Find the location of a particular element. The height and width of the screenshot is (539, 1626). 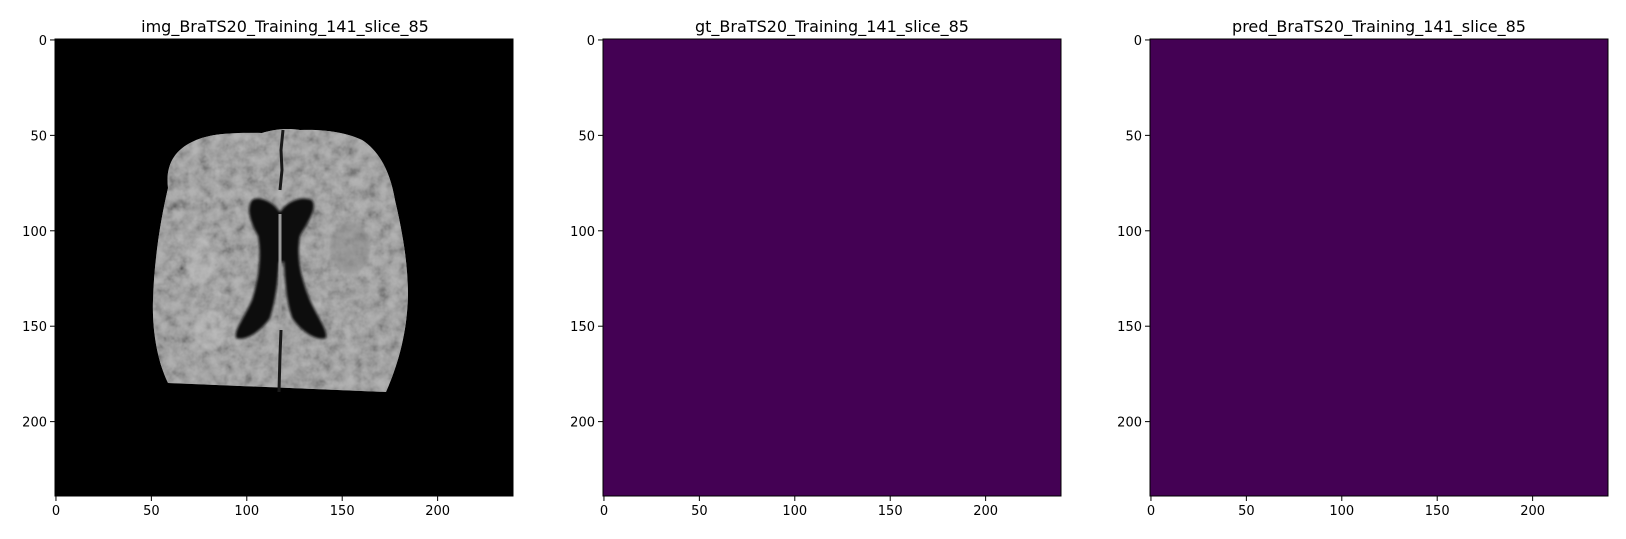

panel-title-gt: gt_BraTS20_Training_141_slice_85 is located at coordinates (832, 27).